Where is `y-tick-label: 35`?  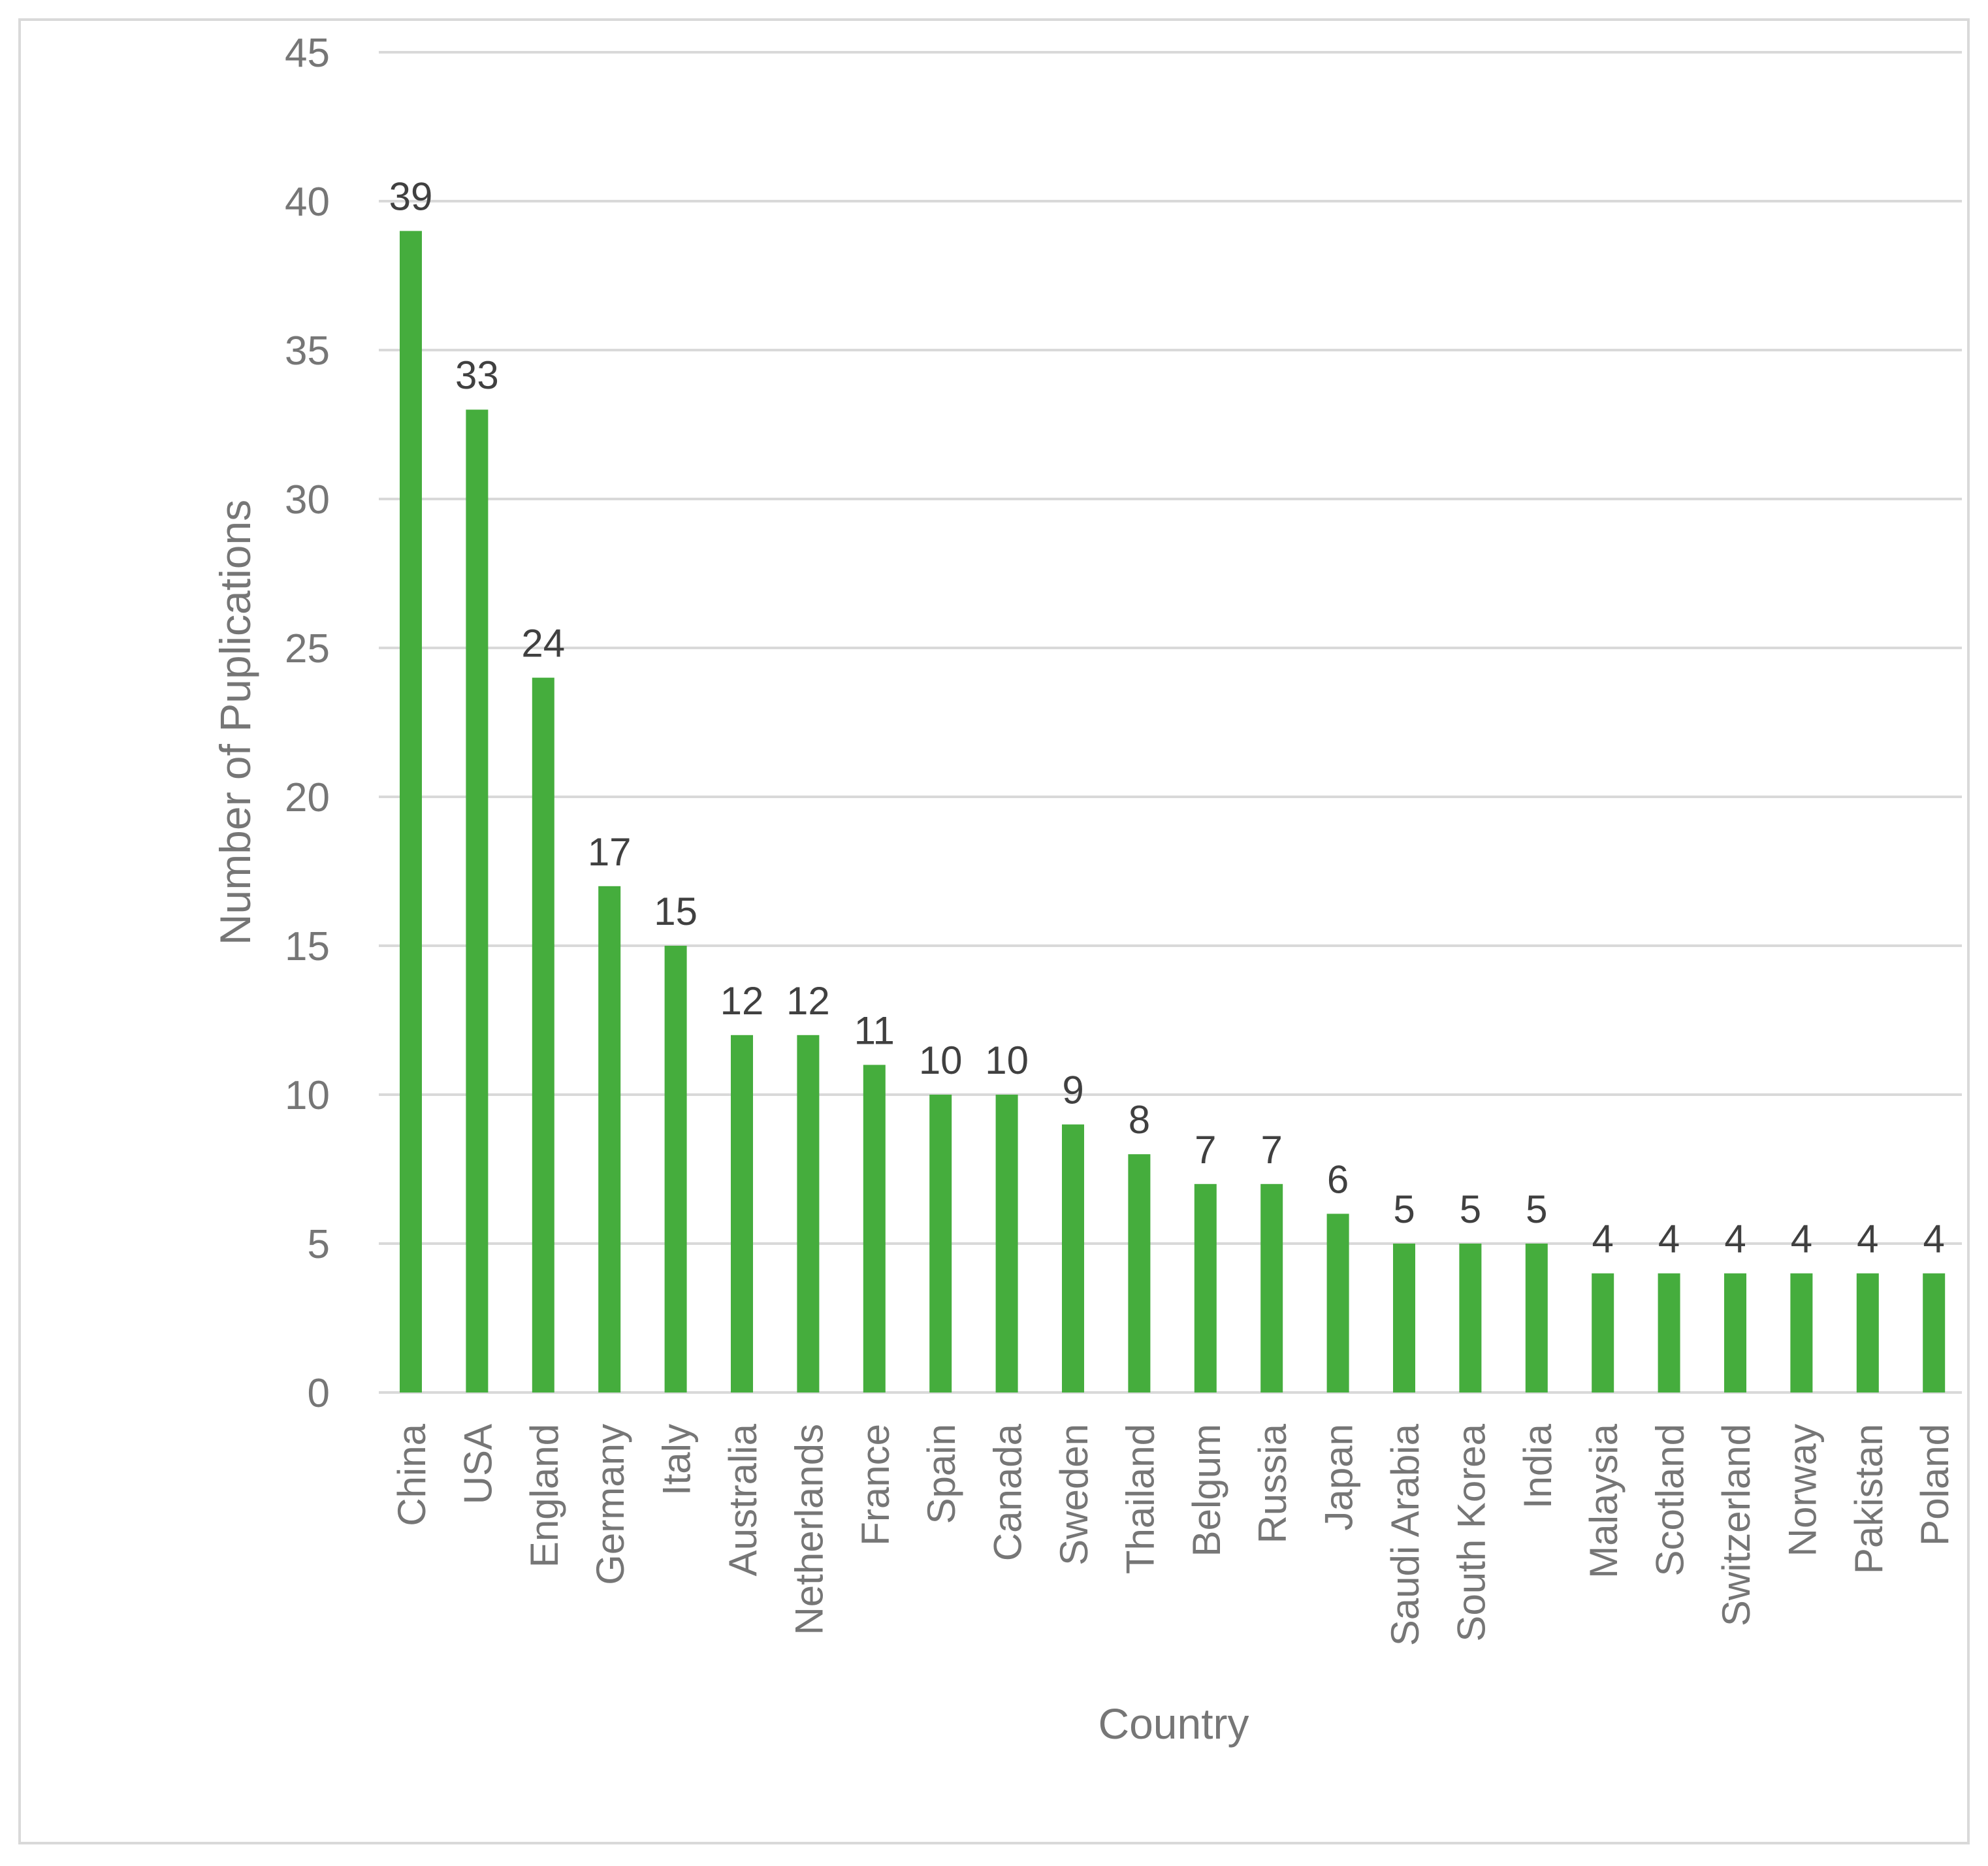 y-tick-label: 35 is located at coordinates (307, 351).